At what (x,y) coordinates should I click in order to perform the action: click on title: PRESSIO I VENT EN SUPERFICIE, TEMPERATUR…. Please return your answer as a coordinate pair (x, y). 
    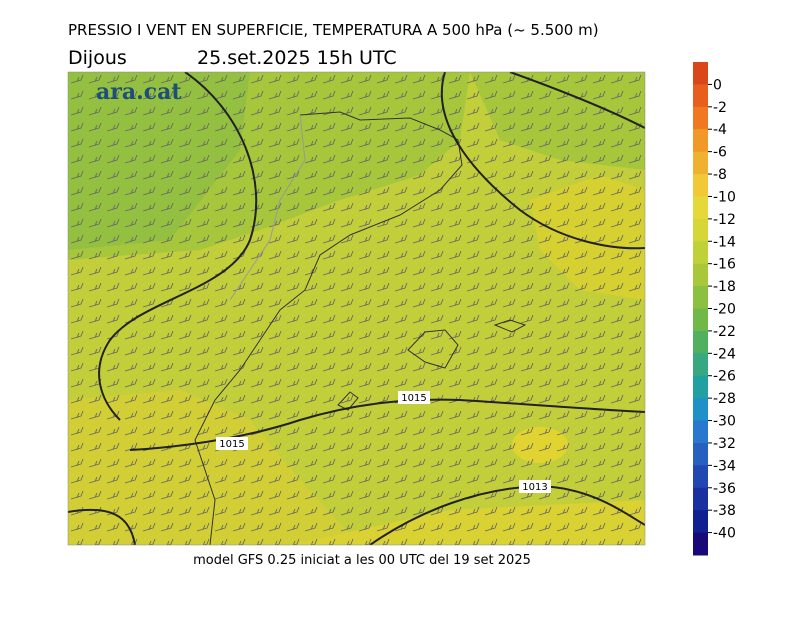
    Looking at the image, I should click on (333, 30).